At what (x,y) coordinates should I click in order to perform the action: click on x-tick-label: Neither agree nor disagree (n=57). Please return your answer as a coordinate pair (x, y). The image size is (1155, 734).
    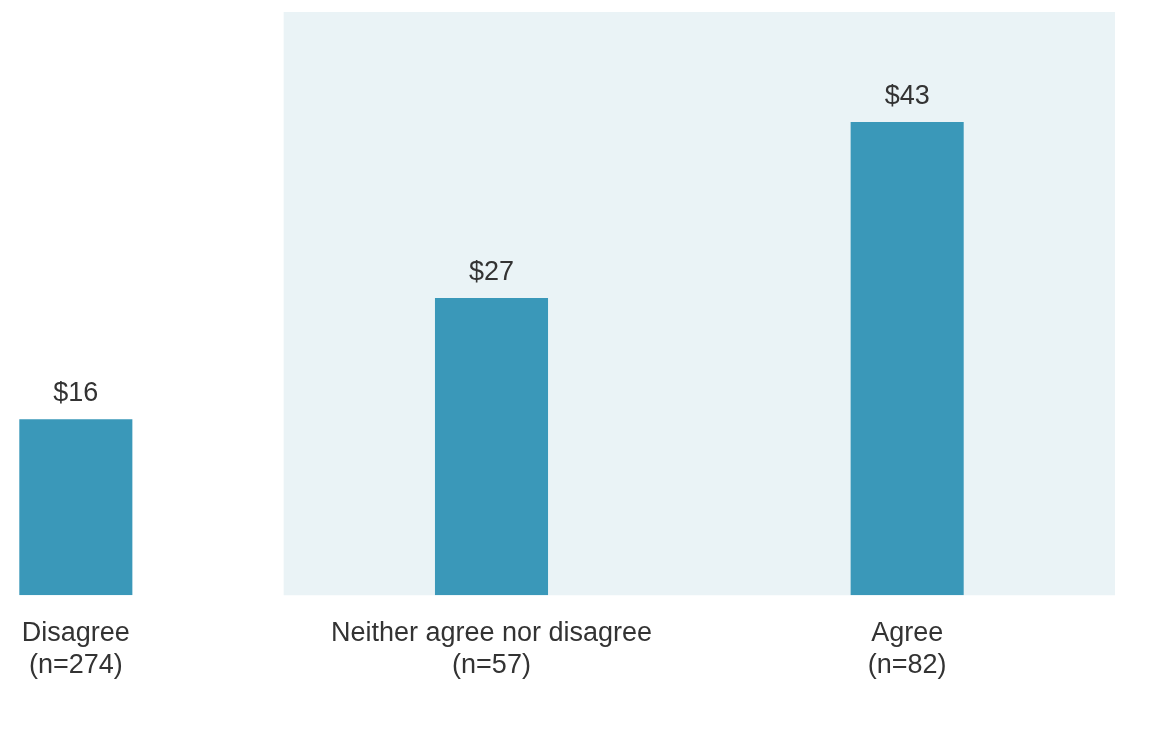
    Looking at the image, I should click on (491, 648).